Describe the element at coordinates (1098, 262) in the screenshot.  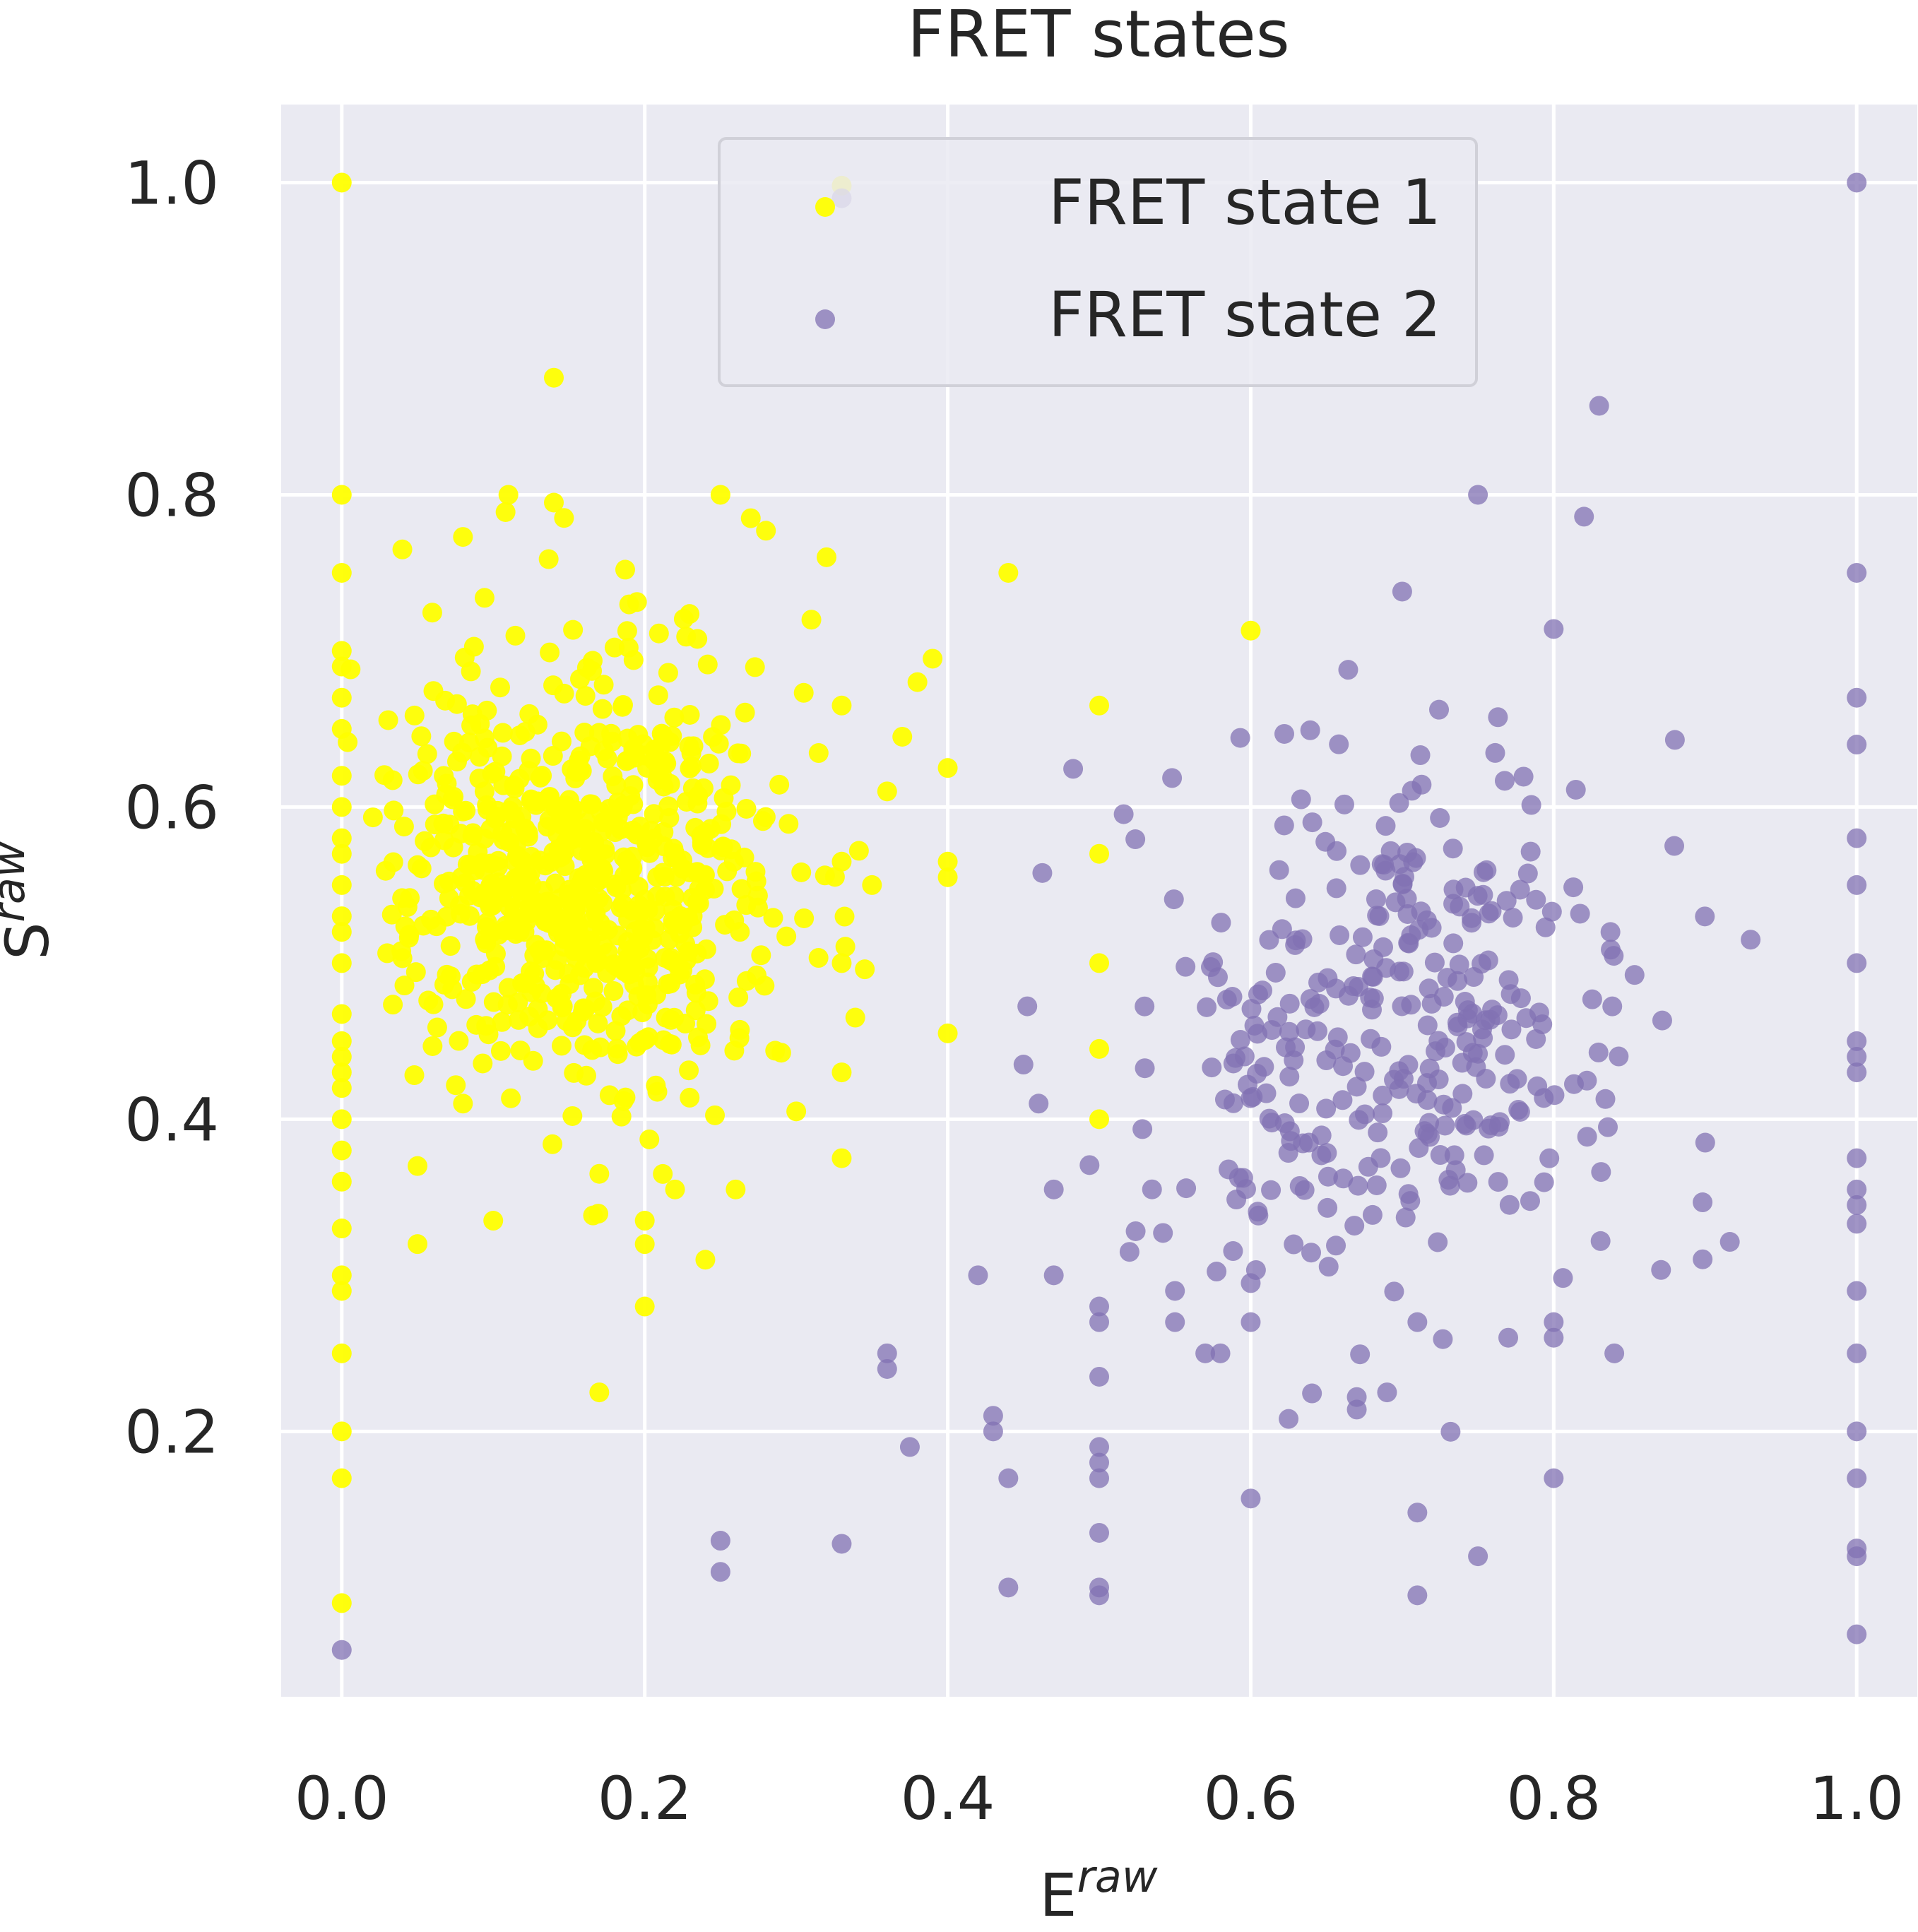
I see `legend: FRET state 1 FRET state 2` at that location.